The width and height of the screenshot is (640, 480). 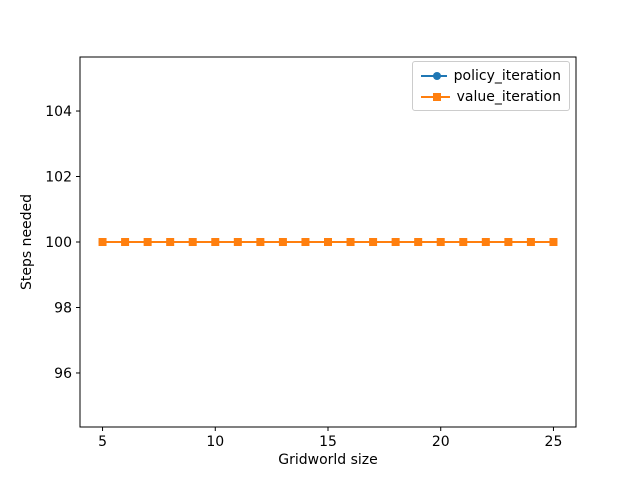 I want to click on legend-label-policy-iteration: policy_iteration, so click(x=507, y=75).